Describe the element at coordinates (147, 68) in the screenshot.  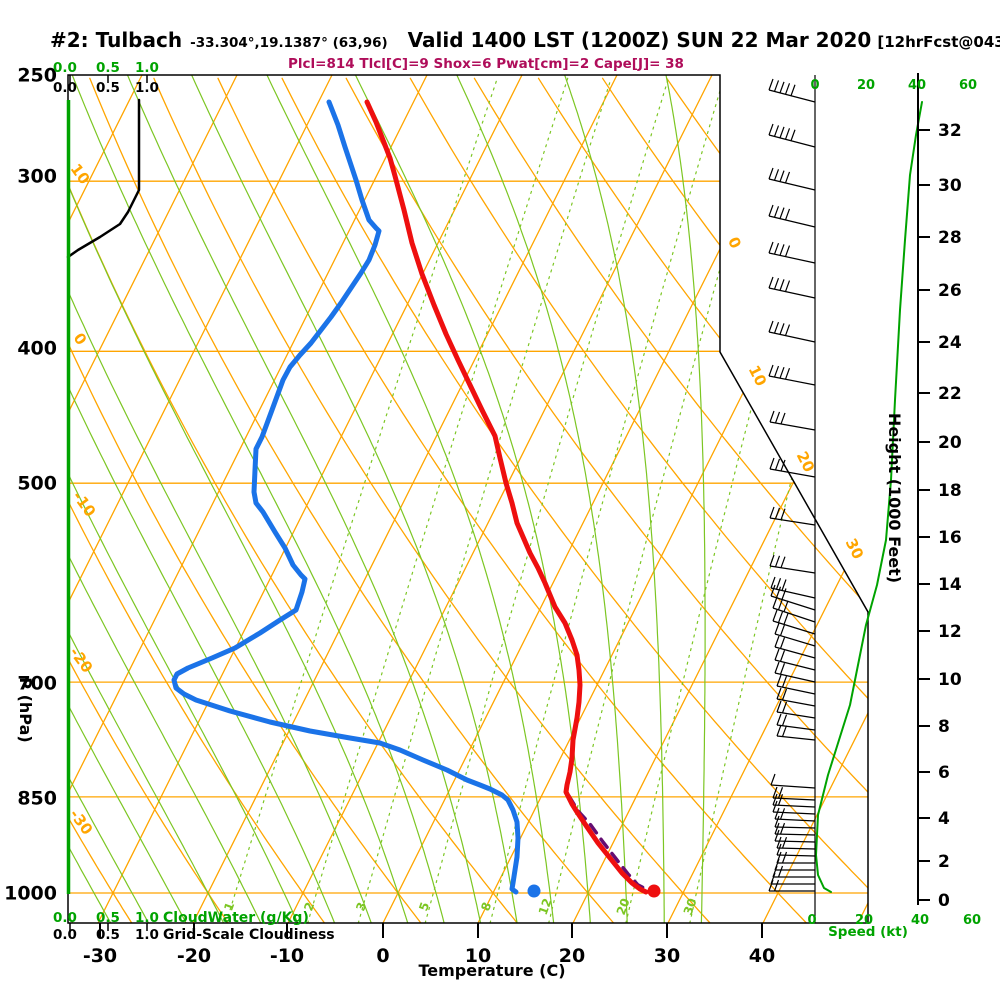
I see `cloudwater-scale-top-label: 1.0` at that location.